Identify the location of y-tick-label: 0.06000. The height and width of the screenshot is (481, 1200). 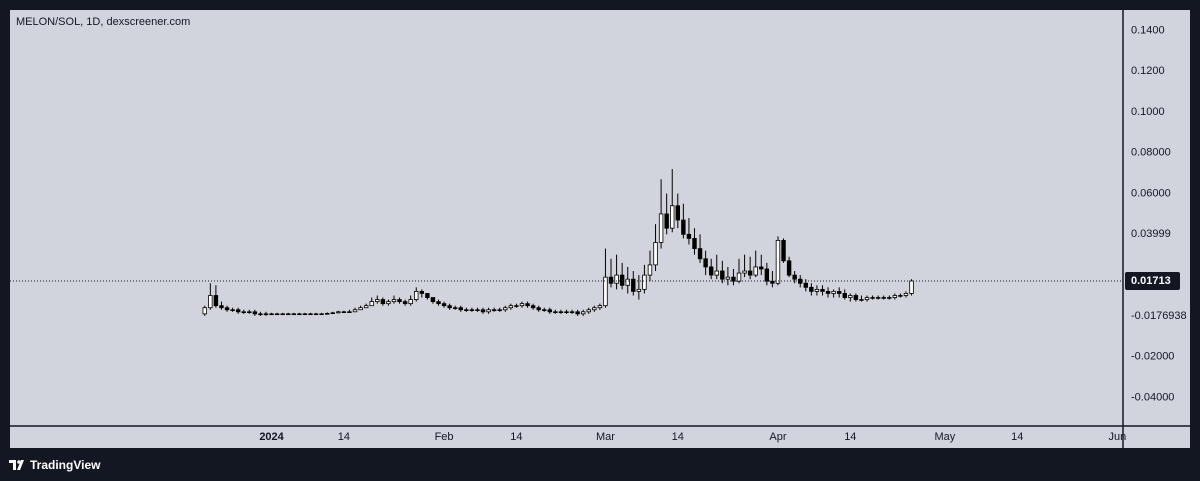
(1151, 193).